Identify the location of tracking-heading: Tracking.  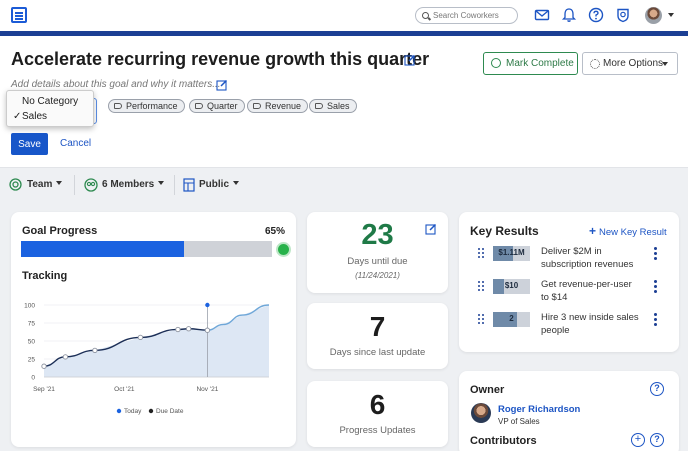
(45, 276).